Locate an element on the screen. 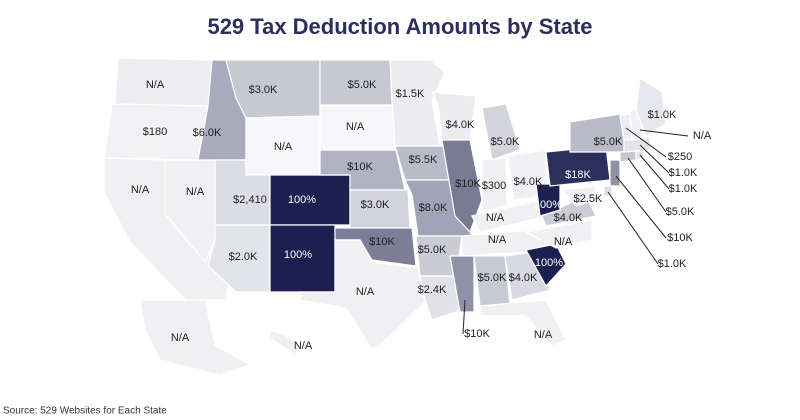  state-label: $2.4K is located at coordinates (432, 290).